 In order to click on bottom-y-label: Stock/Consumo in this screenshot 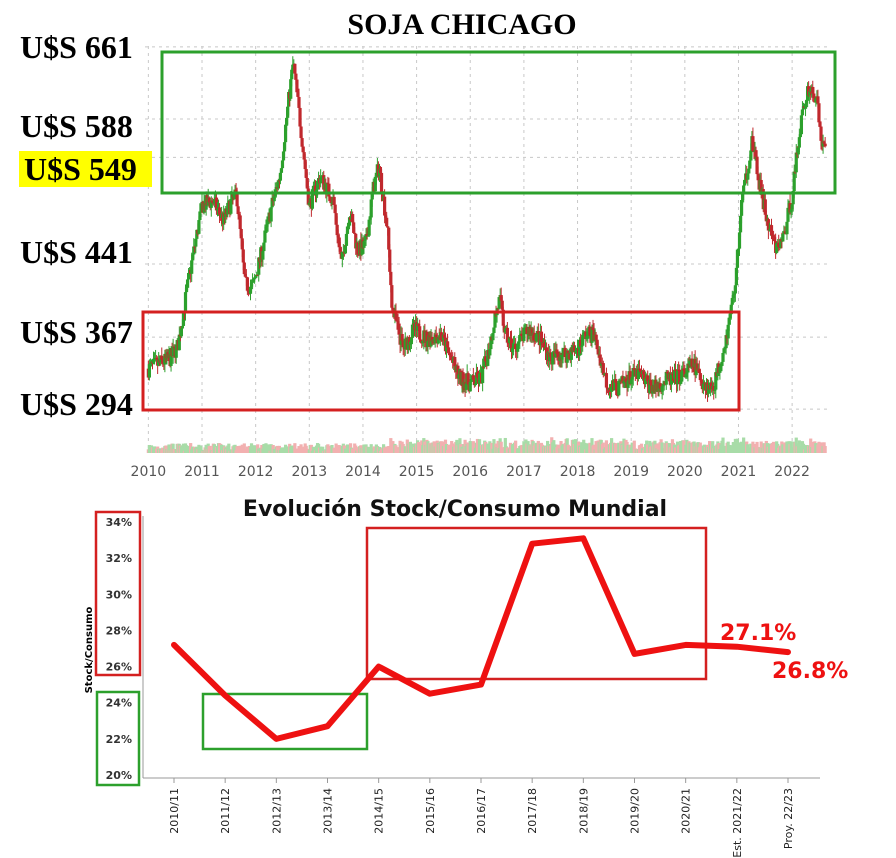, I will do `click(89, 649)`.